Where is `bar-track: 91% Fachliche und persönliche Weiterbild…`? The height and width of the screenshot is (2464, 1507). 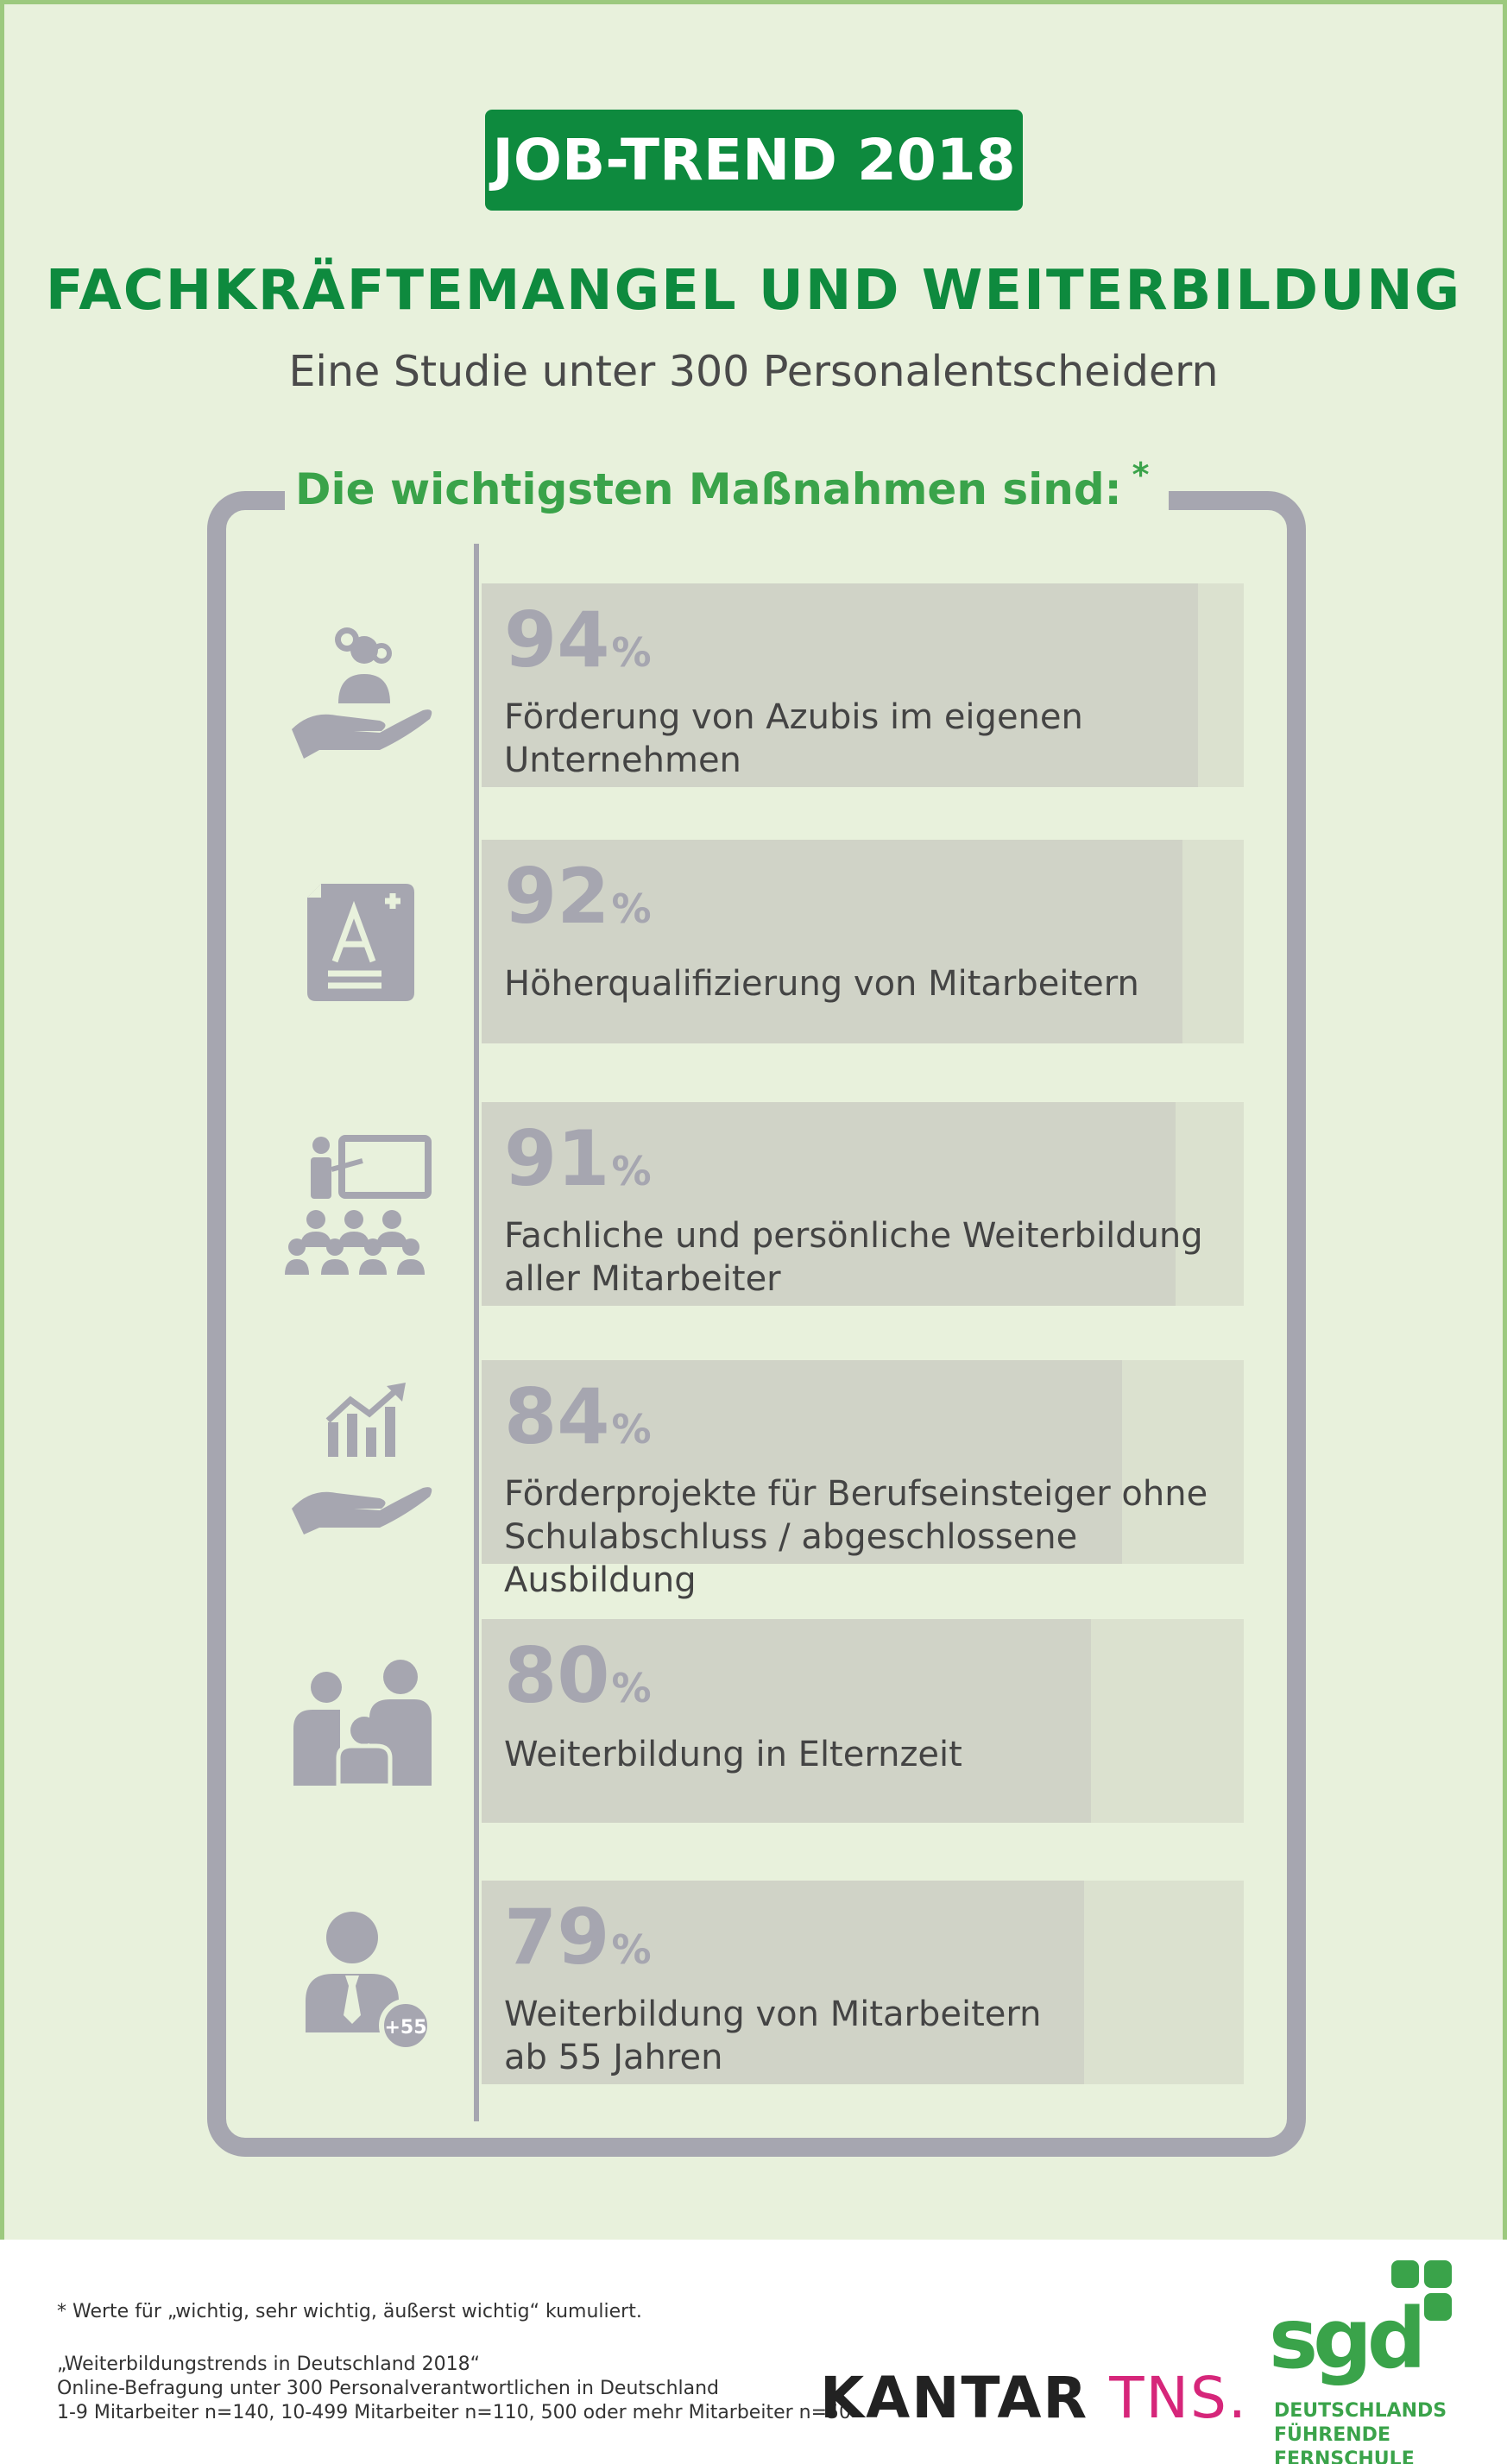
bar-track: 91% Fachliche und persönliche Weiterbild… is located at coordinates (863, 1204).